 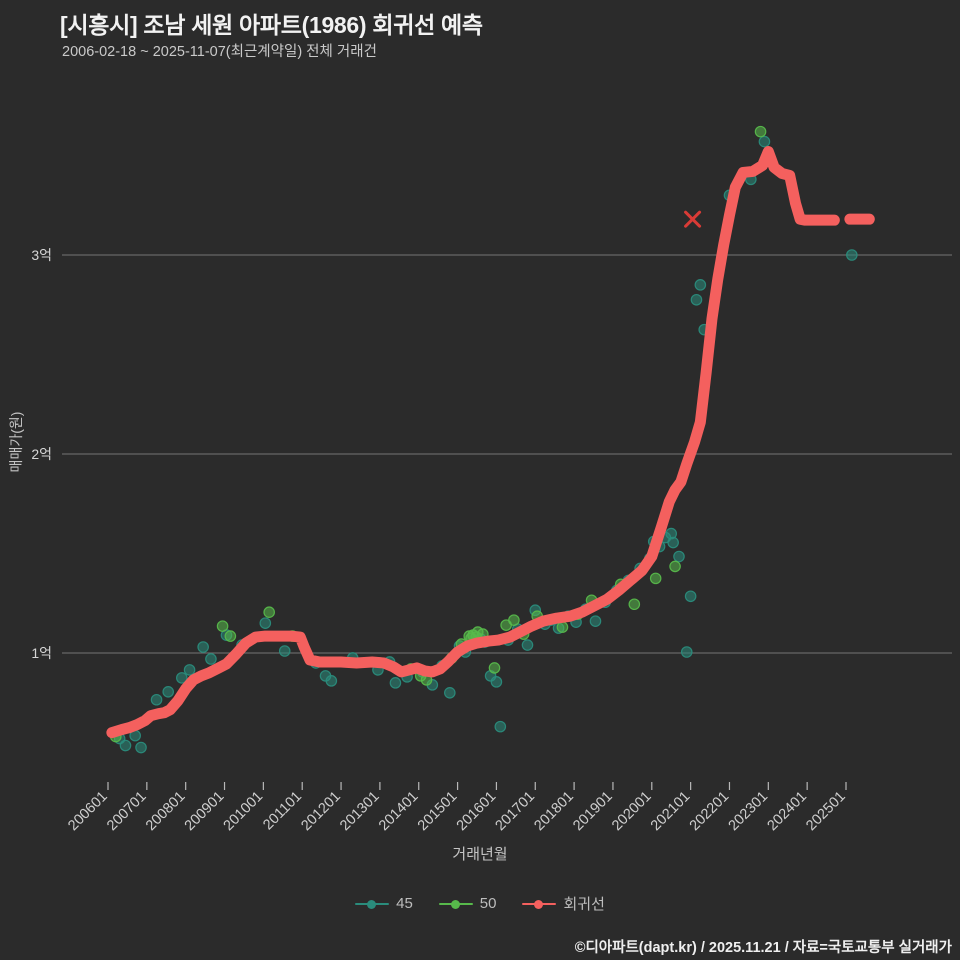 I want to click on y-tick-label: 3억, so click(x=41, y=255).